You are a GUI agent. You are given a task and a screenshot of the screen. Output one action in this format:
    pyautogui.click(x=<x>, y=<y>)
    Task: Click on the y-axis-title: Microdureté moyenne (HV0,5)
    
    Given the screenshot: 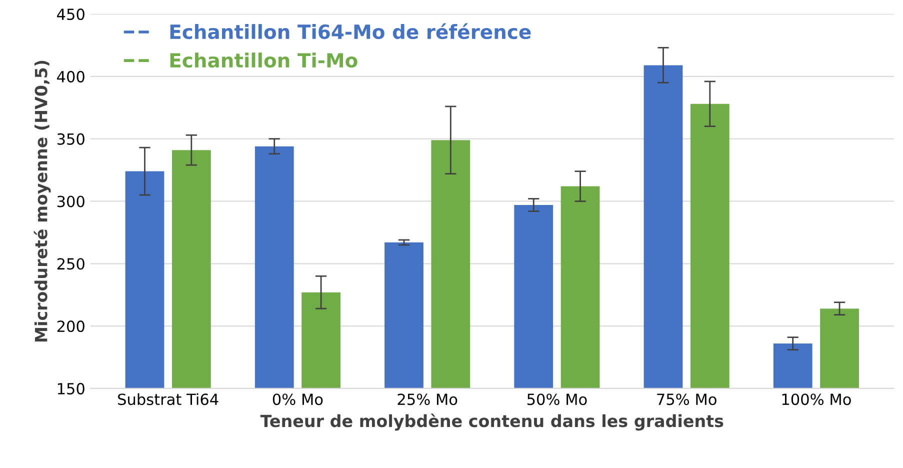 What is the action you would take?
    pyautogui.click(x=42, y=201)
    